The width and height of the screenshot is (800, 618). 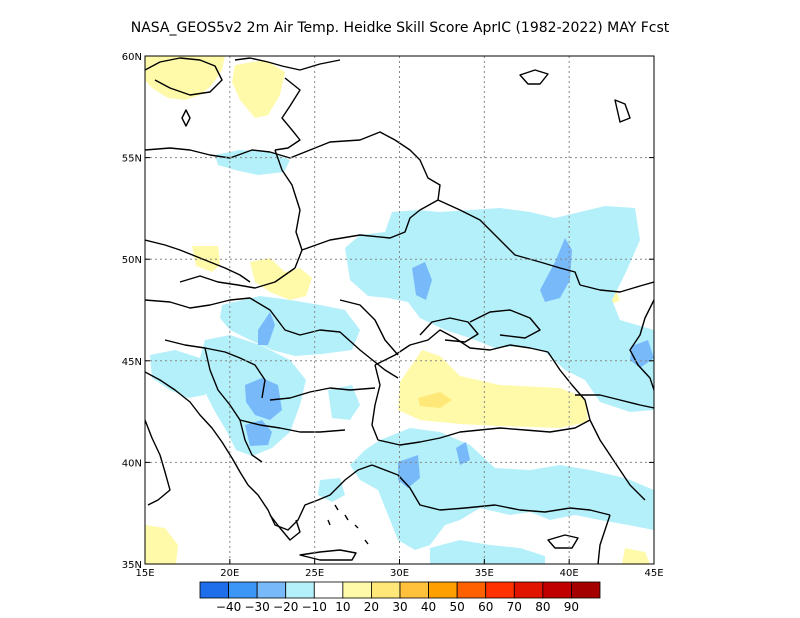 I want to click on x-tick-label: 25E, so click(x=314, y=573).